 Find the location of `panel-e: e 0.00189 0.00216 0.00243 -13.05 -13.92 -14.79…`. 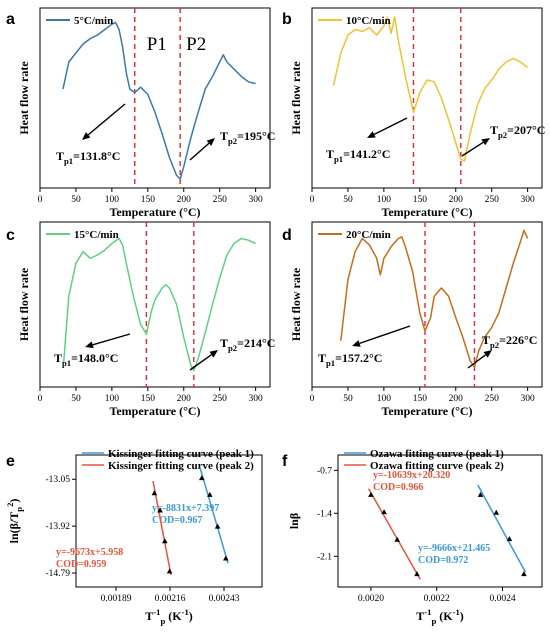

panel-e: e 0.00189 0.00216 0.00243 -13.05 -13.92 -14.79… is located at coordinates (134, 537).